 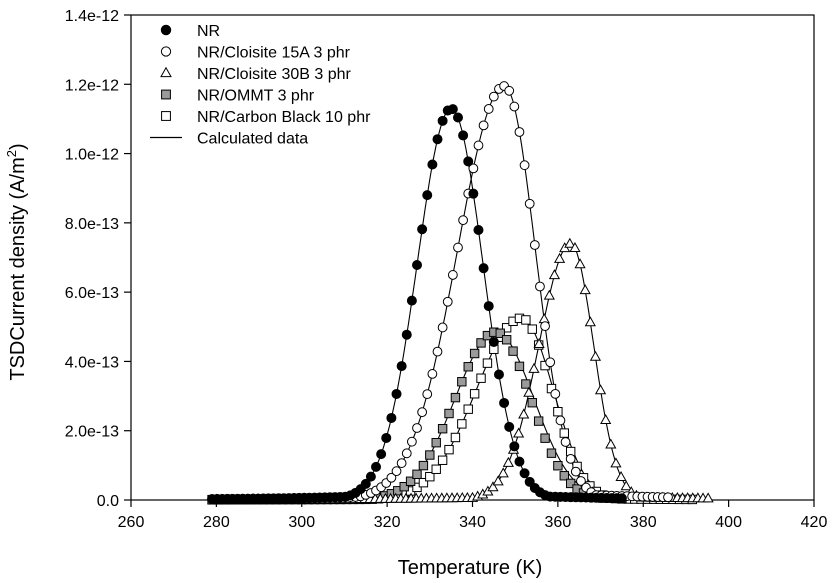 I want to click on legend-label: NR/Cloisite 15A 3 phr, so click(x=274, y=53).